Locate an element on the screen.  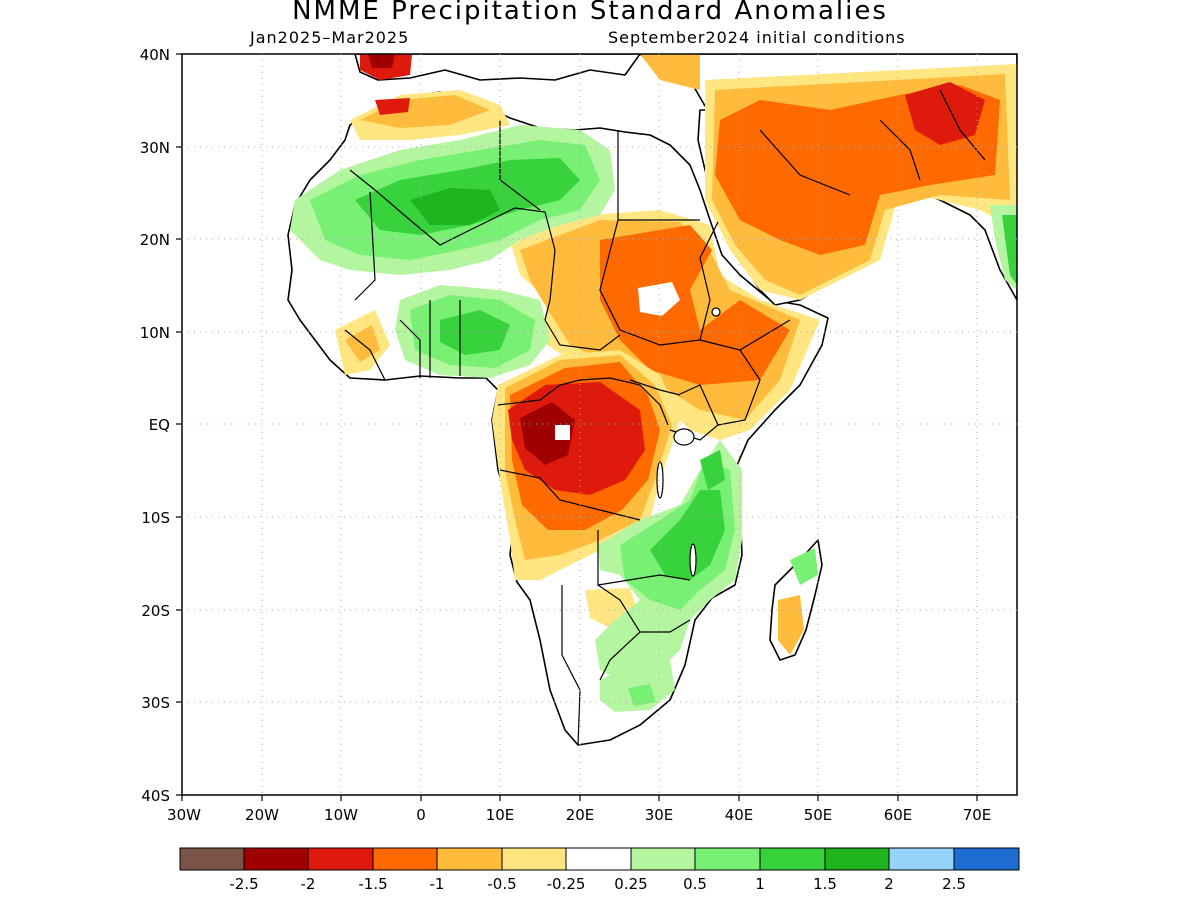
lat-label: 30S is located at coordinates (155, 703).